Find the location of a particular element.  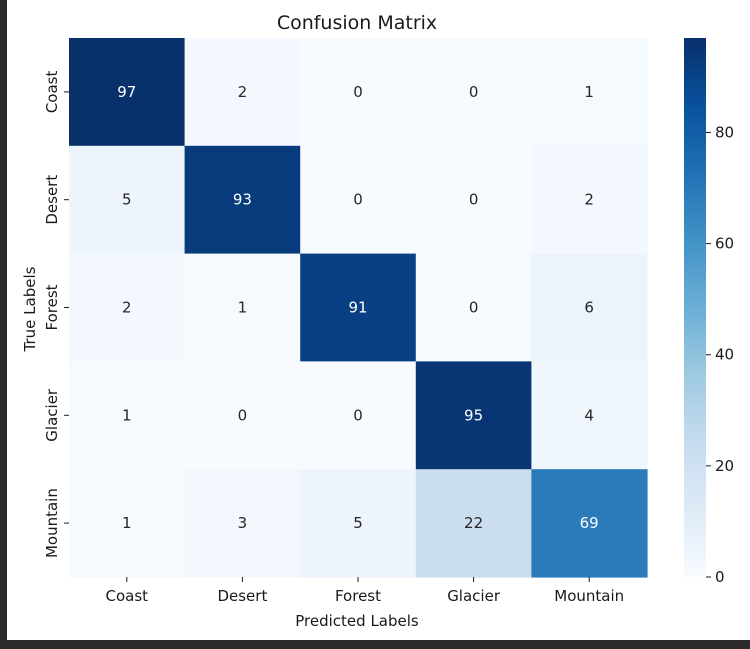

y-tick-label: Forest is located at coordinates (52, 307).